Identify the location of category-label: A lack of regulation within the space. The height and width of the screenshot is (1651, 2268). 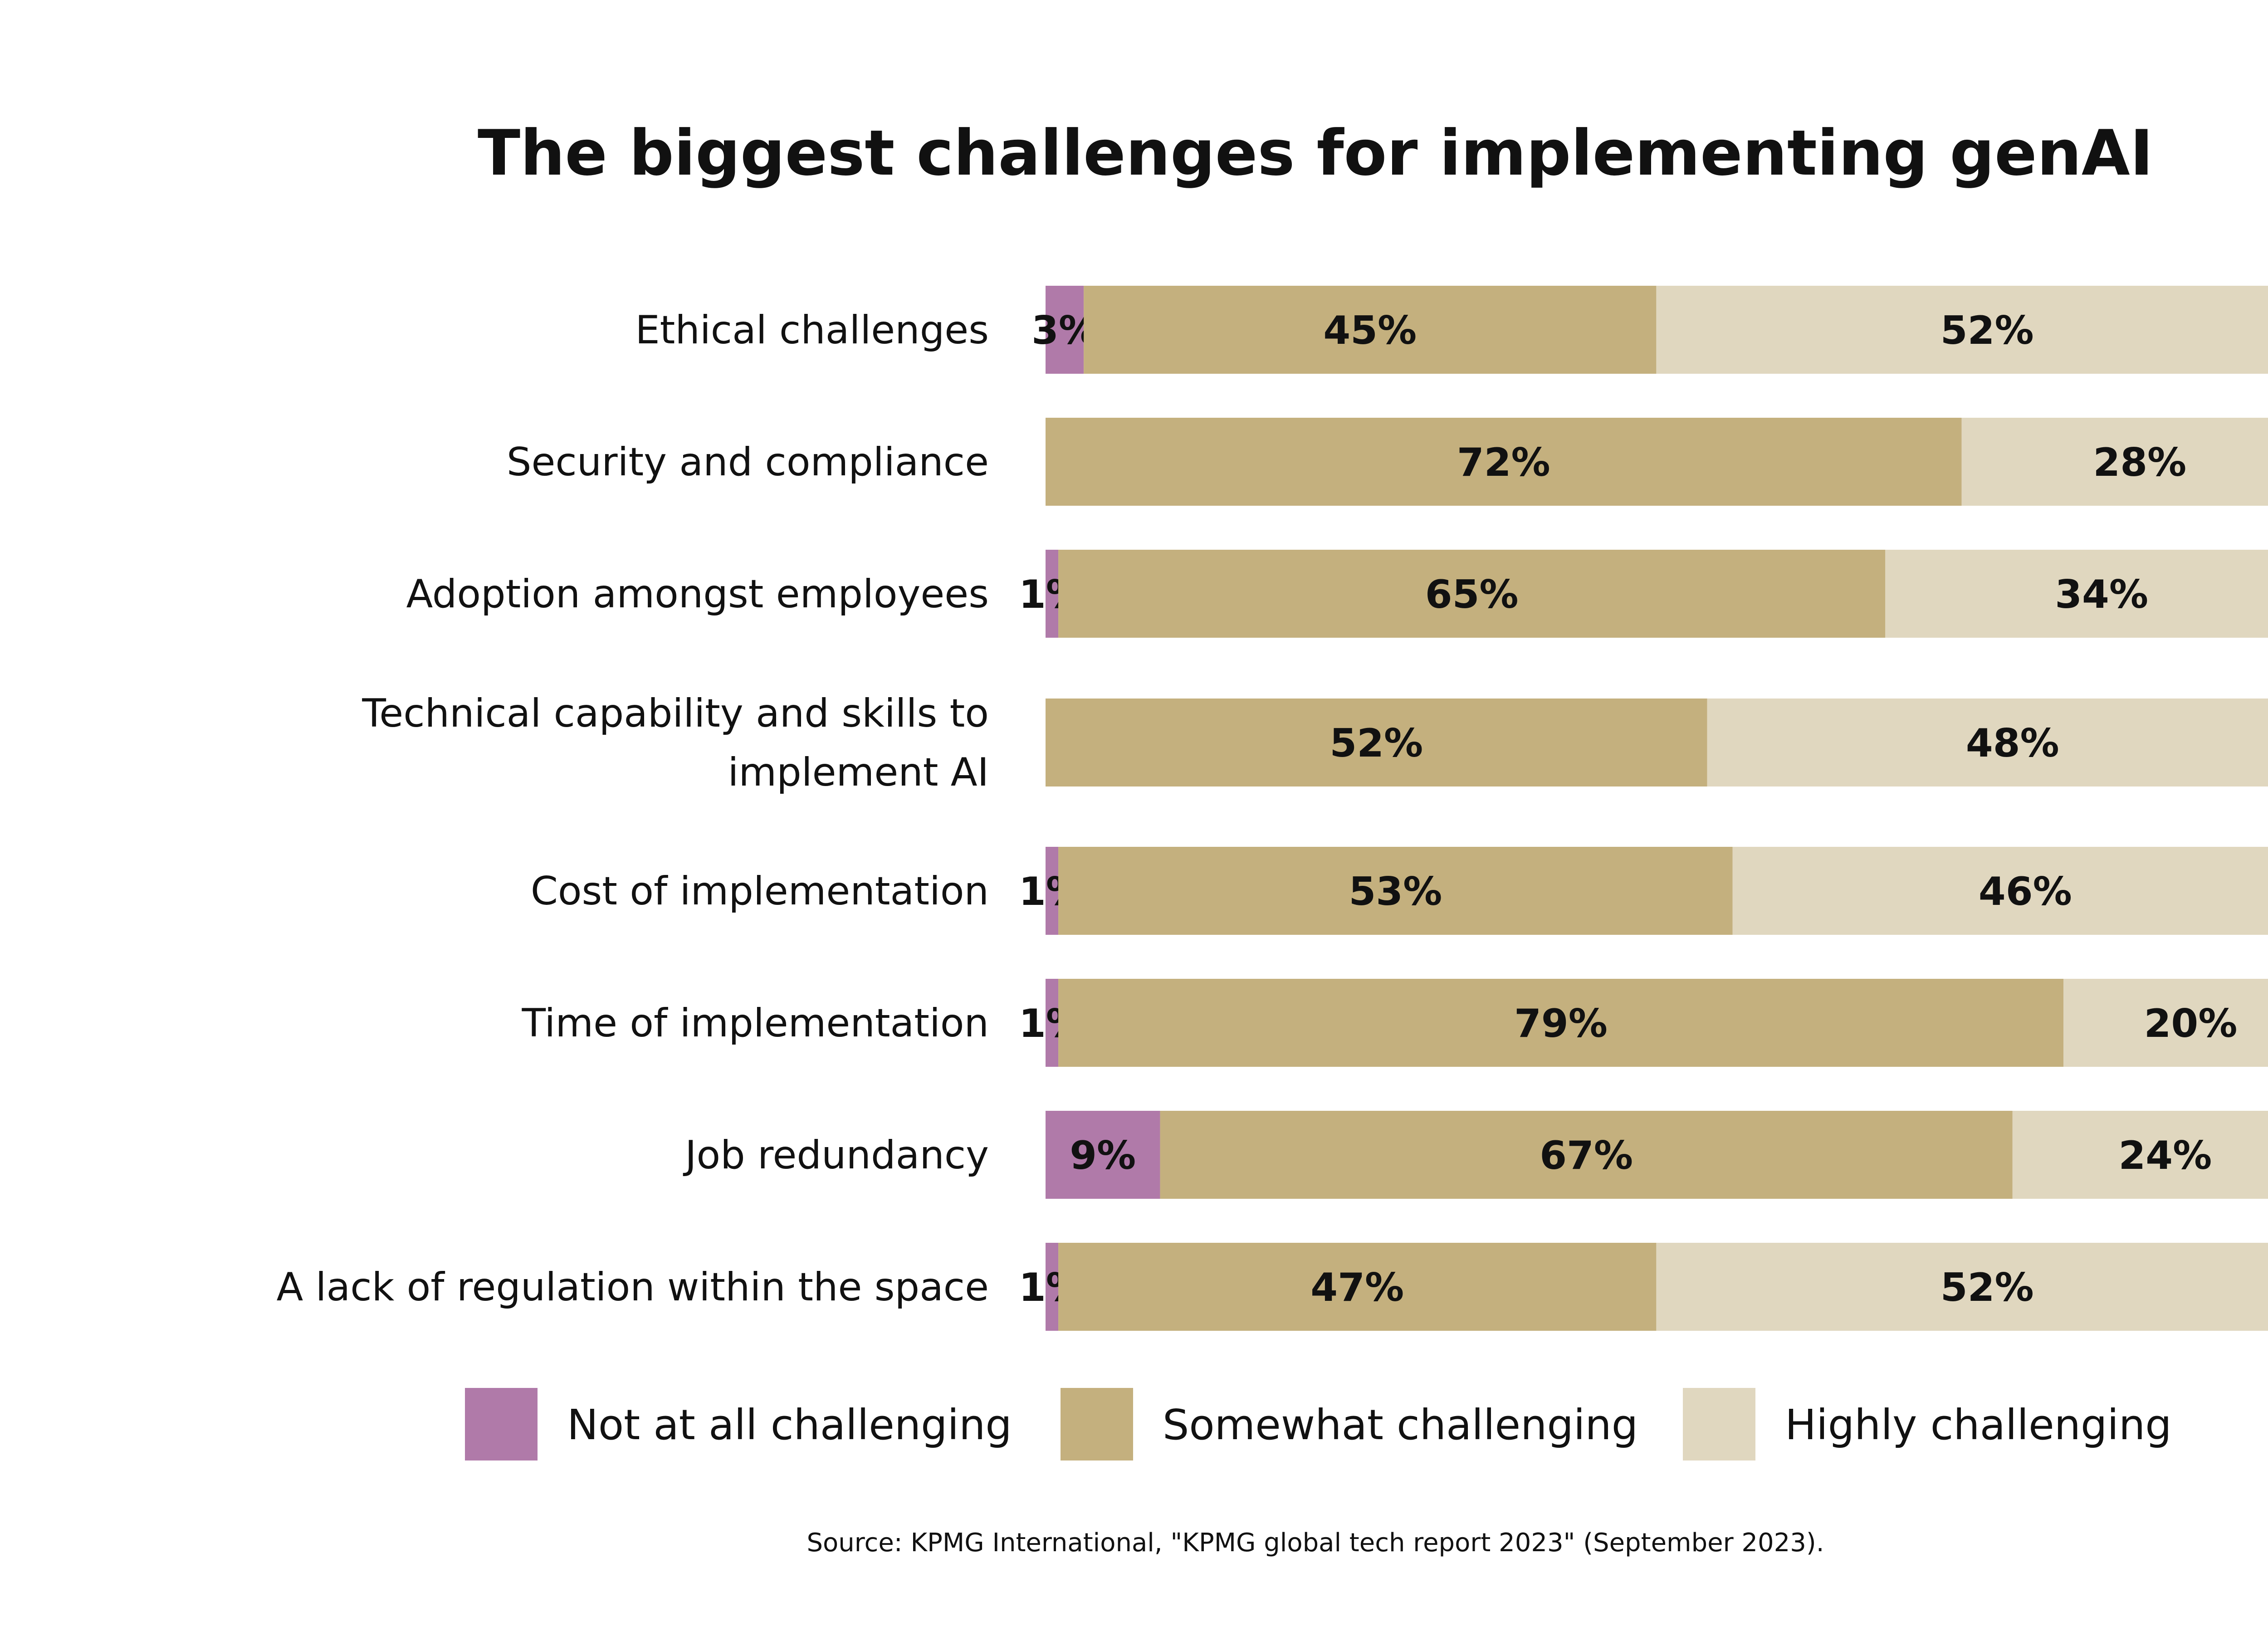
(633, 1288).